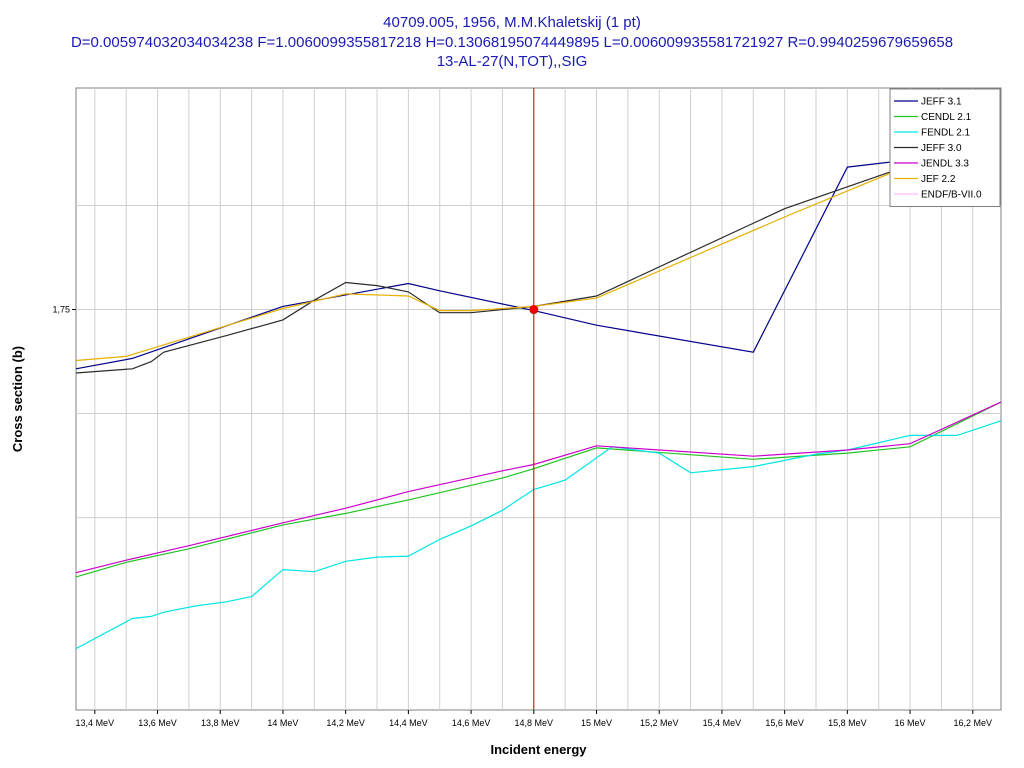 This screenshot has height=768, width=1024. Describe the element at coordinates (973, 723) in the screenshot. I see `x-tick-label: 16,2 MeV` at that location.